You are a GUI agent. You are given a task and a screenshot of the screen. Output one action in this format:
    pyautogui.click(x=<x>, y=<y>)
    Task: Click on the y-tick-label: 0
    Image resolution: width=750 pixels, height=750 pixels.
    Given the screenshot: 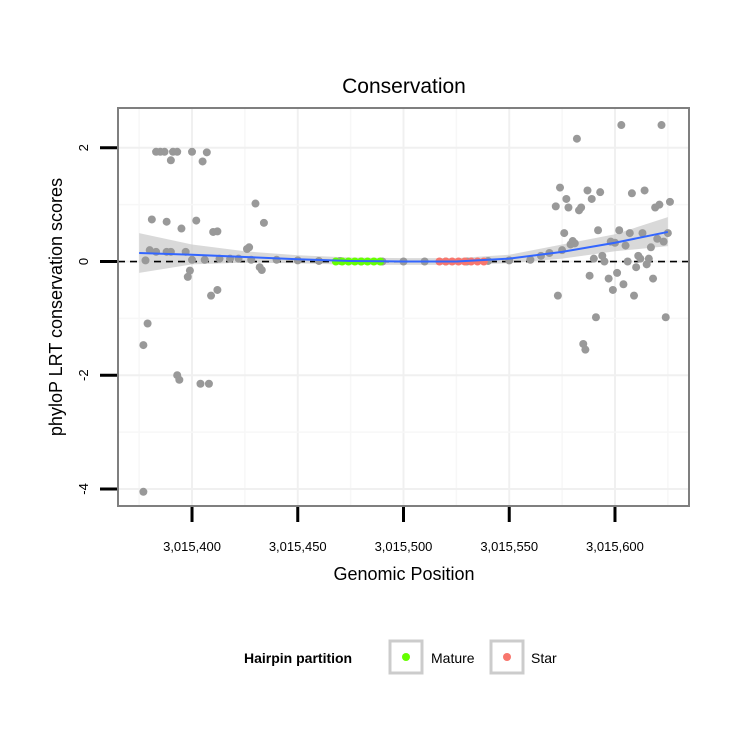 What is the action you would take?
    pyautogui.click(x=83, y=261)
    